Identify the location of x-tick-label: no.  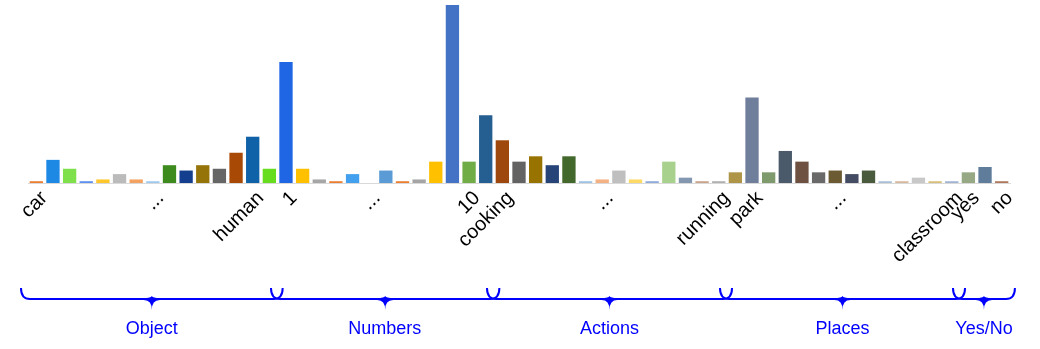
(1001, 202).